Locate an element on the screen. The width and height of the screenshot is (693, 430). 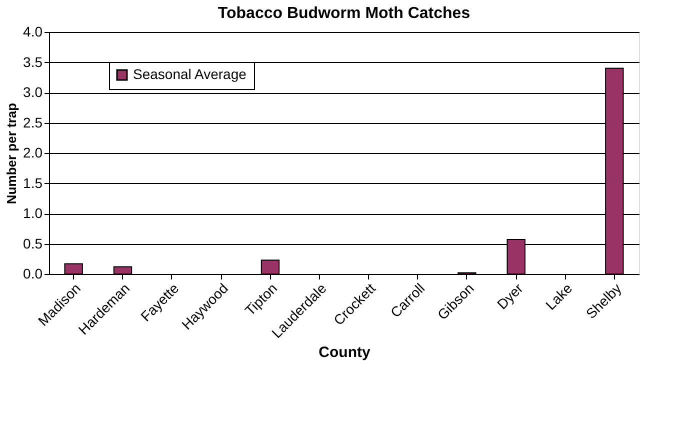
y-tick-label: 1.5 is located at coordinates (33, 182).